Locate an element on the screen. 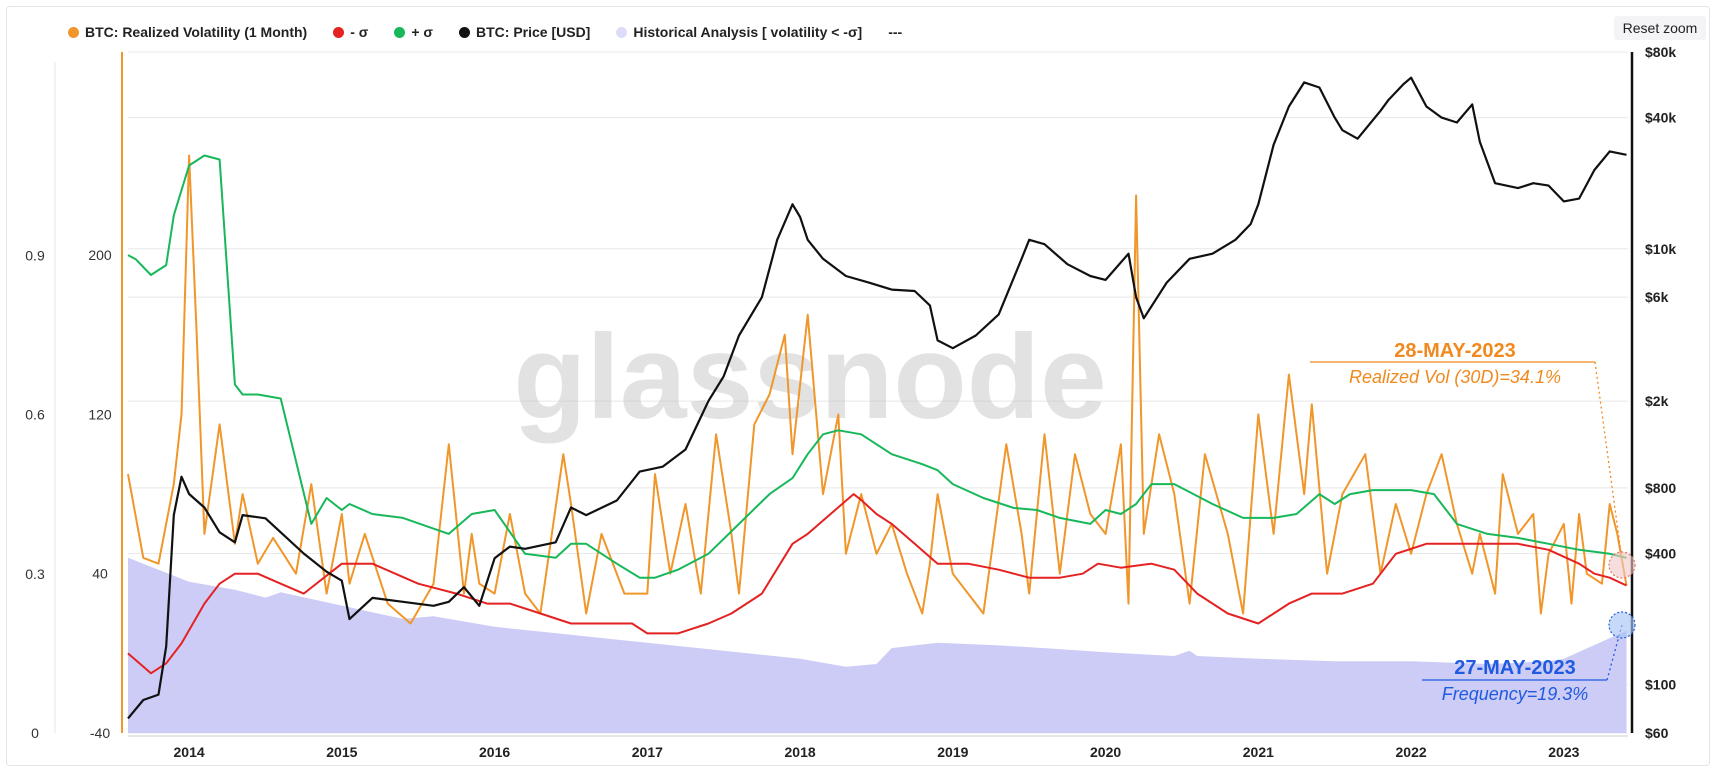 The width and height of the screenshot is (1714, 771). legend-dot-red is located at coordinates (339, 32).